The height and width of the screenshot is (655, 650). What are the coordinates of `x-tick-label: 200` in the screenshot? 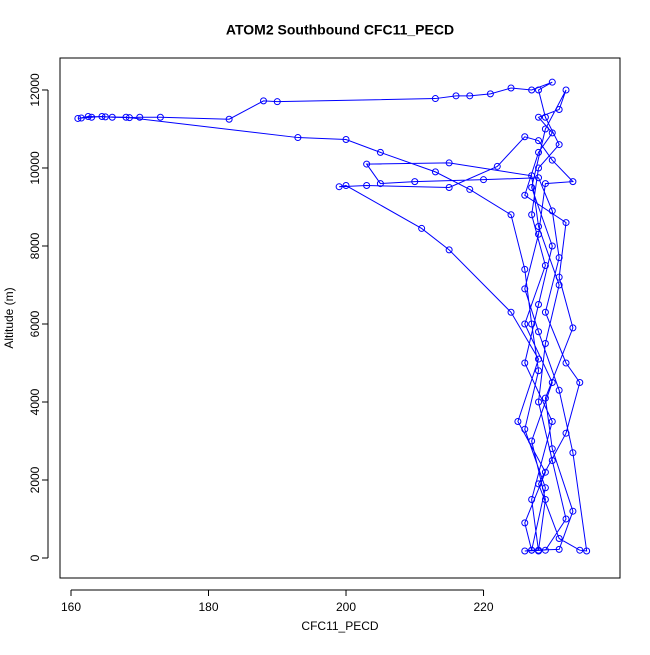 It's located at (346, 607).